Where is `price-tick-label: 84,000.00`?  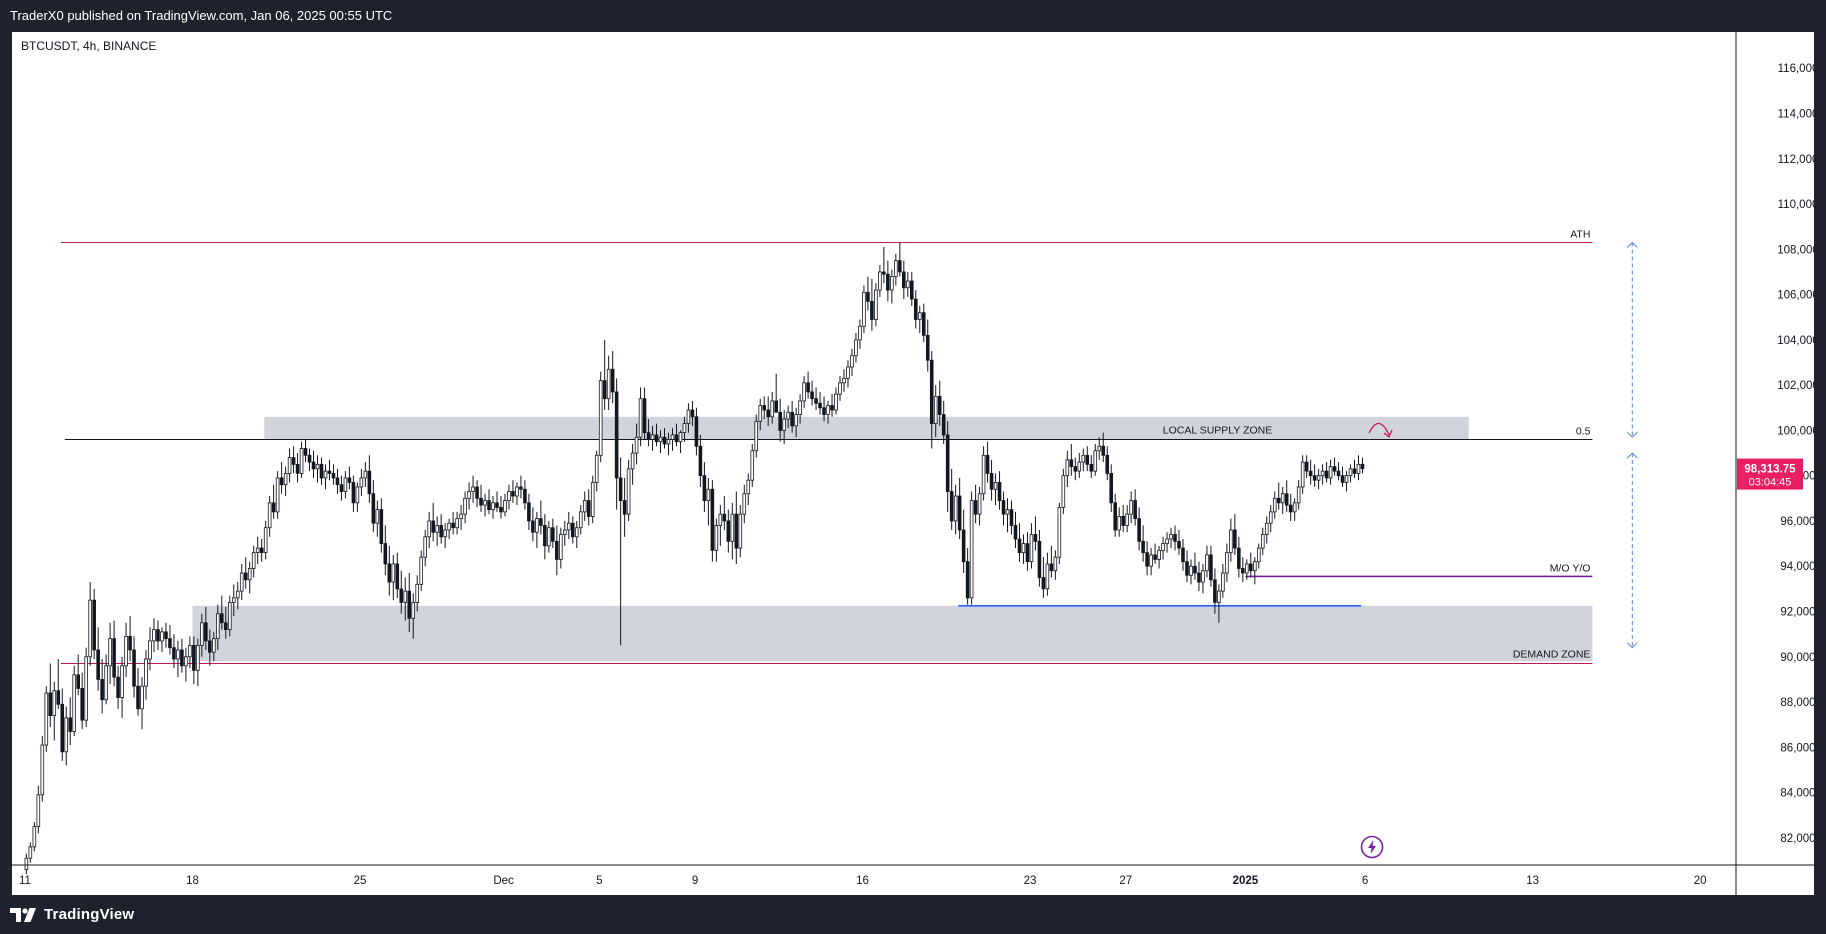 price-tick-label: 84,000.00 is located at coordinates (1797, 794).